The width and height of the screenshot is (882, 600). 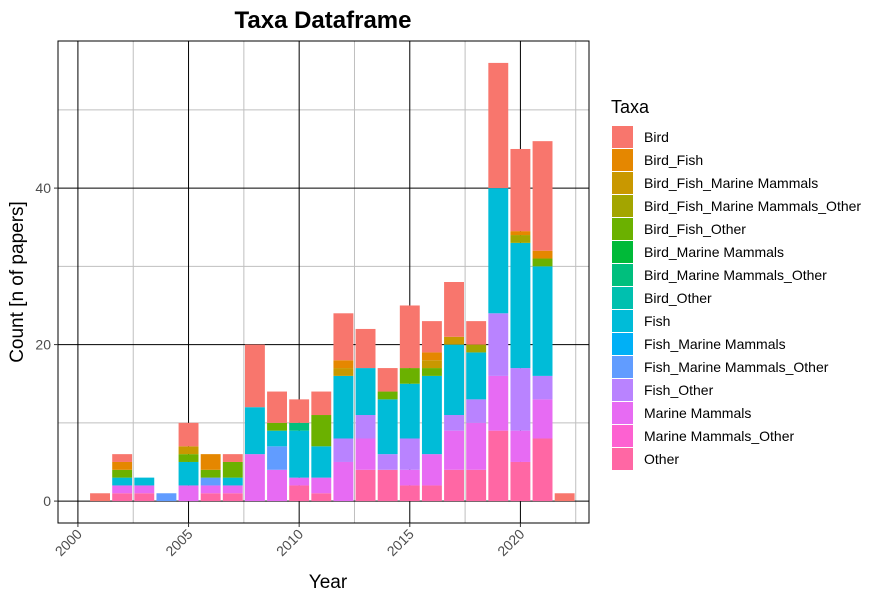 I want to click on legend-item-bird-fish-marine-mammals-other: Bird_Fish_Marine Mammals_Other, so click(x=736, y=206).